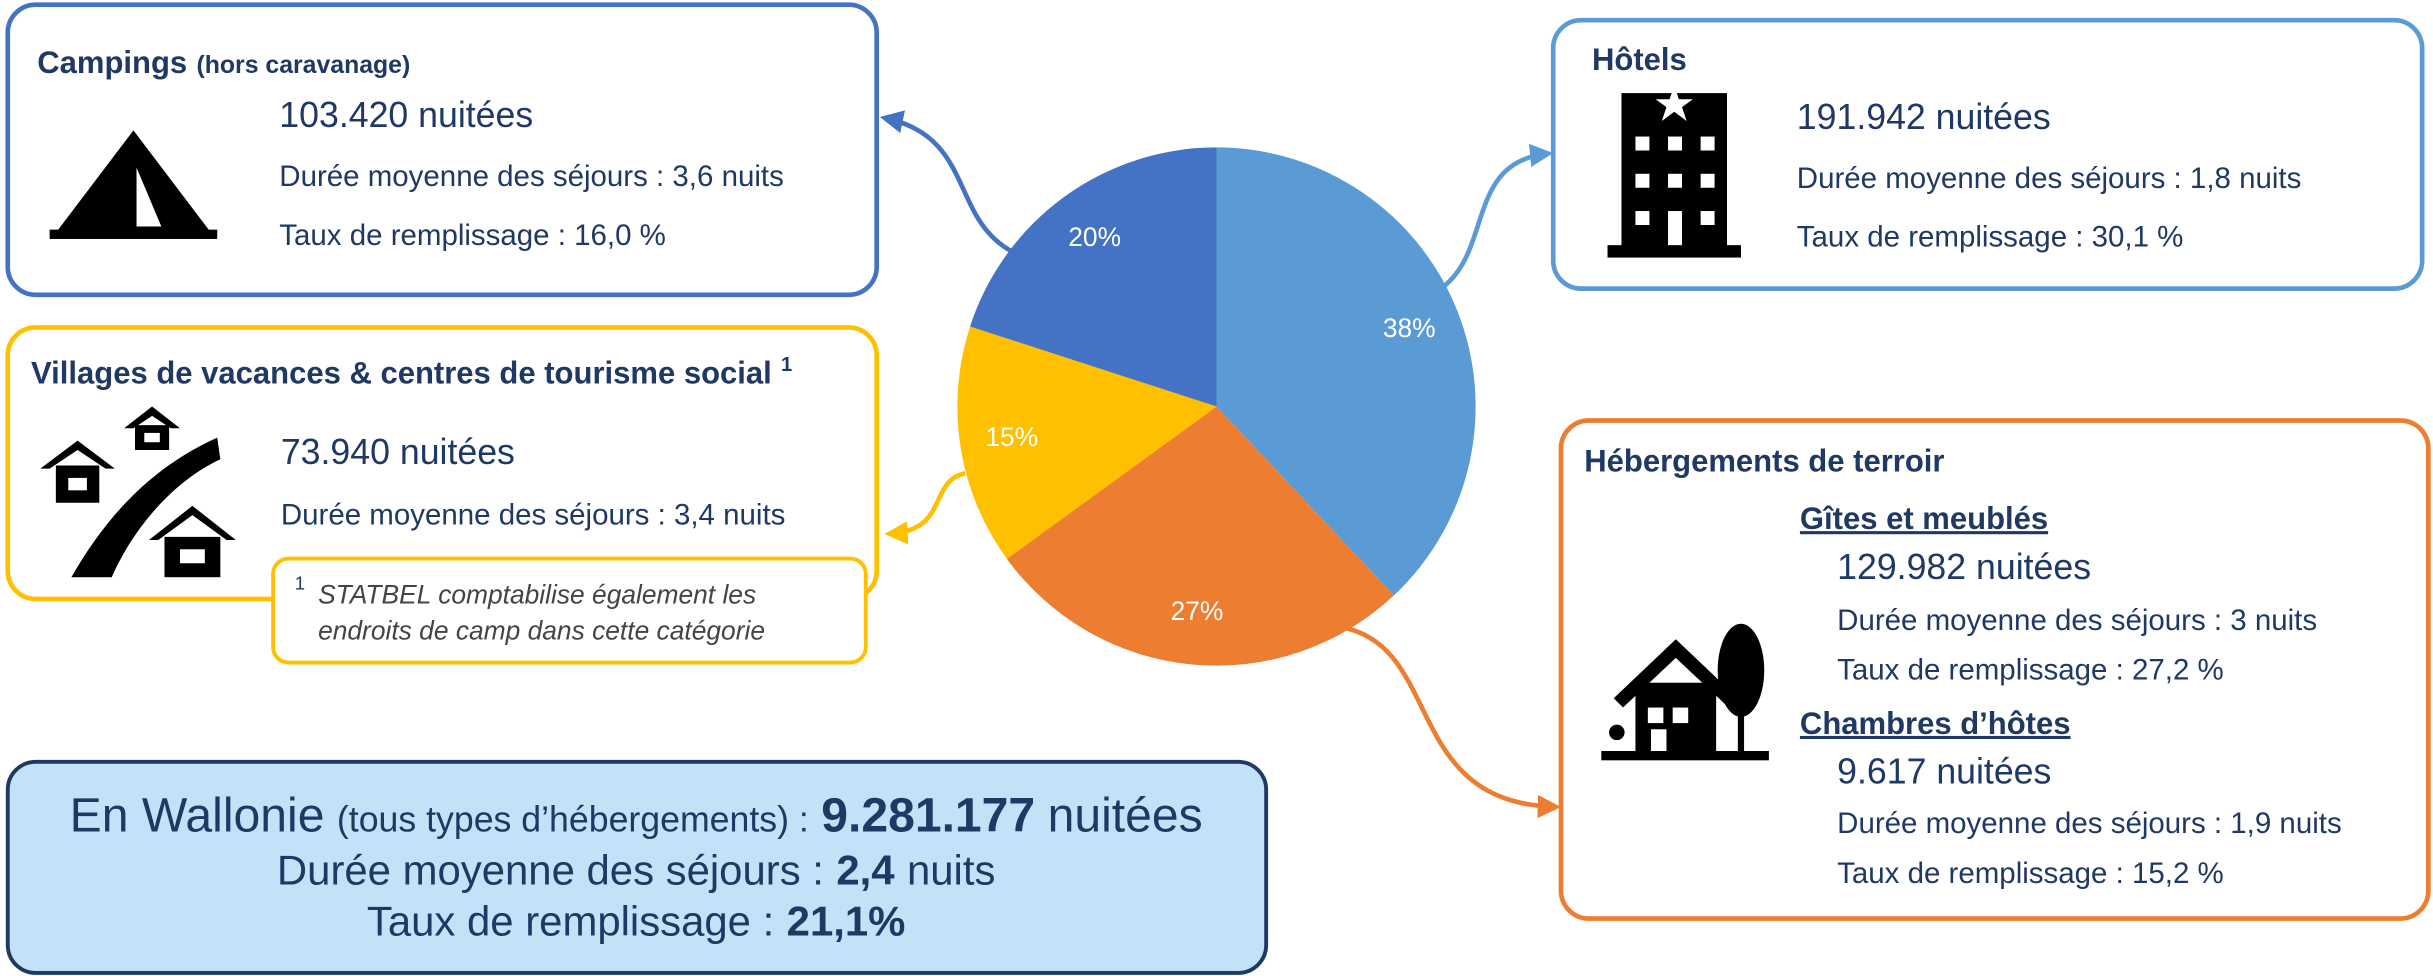 This screenshot has height=976, width=2433. What do you see at coordinates (472, 235) in the screenshot?
I see `occupancy: Taux de remplissage : 16,0 %` at bounding box center [472, 235].